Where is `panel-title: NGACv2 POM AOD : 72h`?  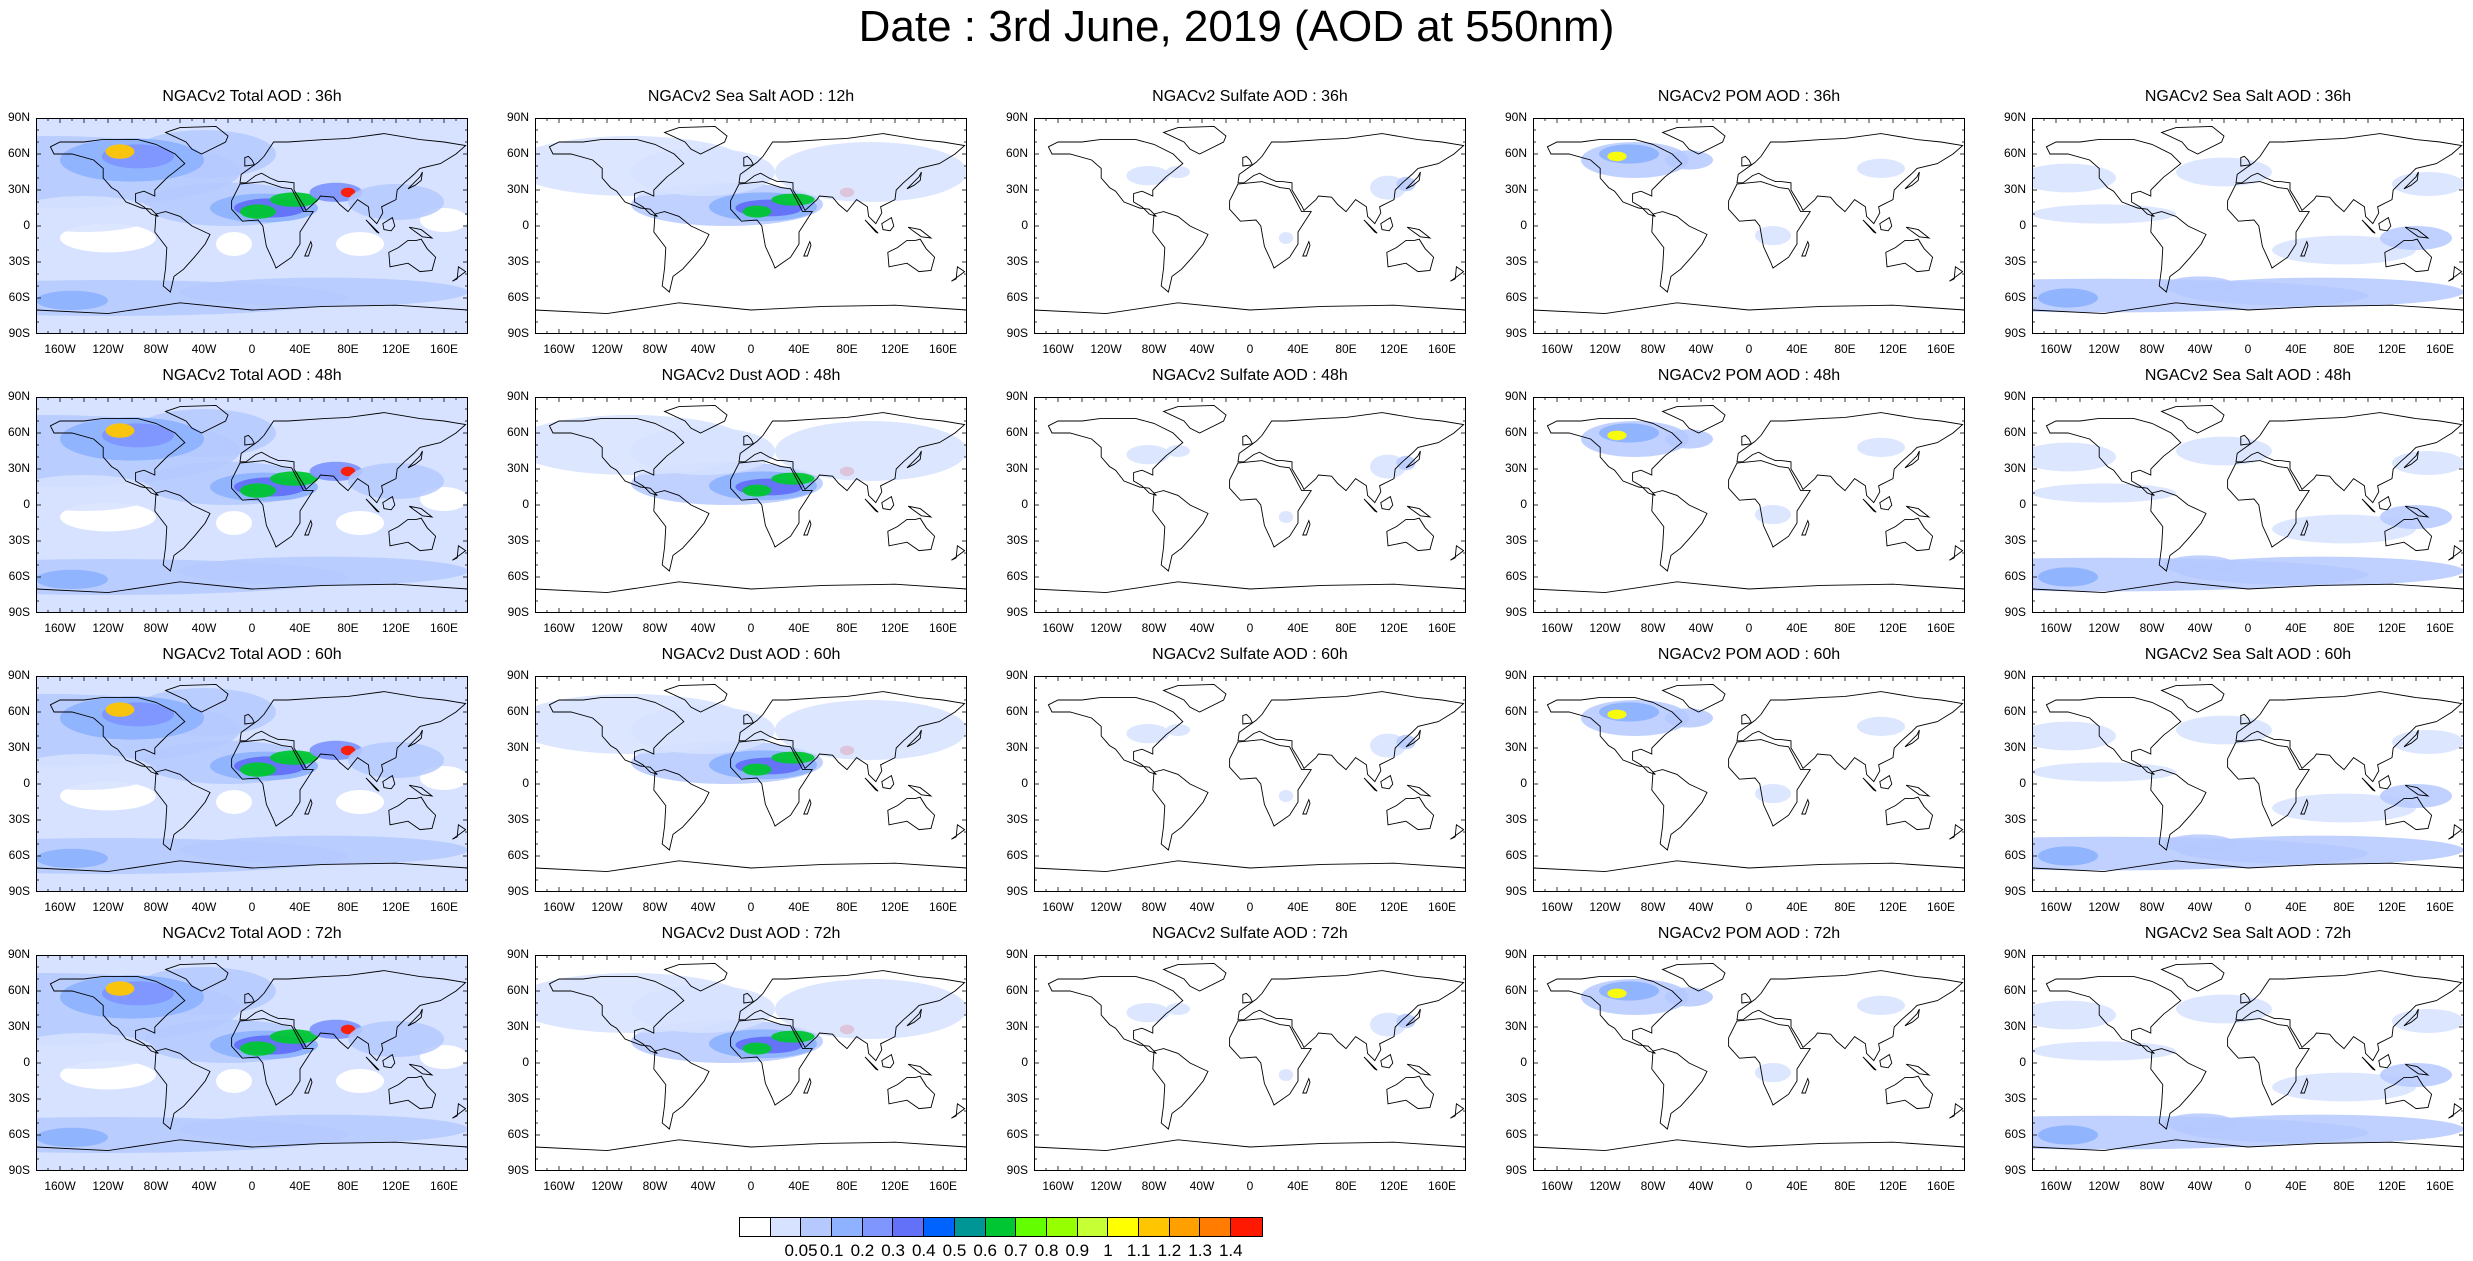 panel-title: NGACv2 POM AOD : 72h is located at coordinates (1749, 933).